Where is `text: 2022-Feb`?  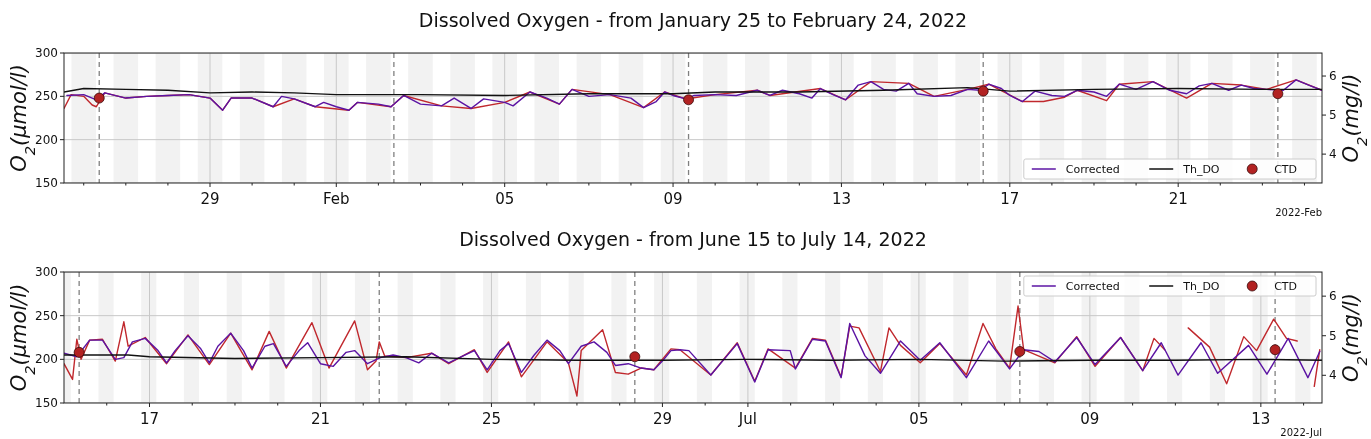
text: 2022-Feb is located at coordinates (1298, 212).